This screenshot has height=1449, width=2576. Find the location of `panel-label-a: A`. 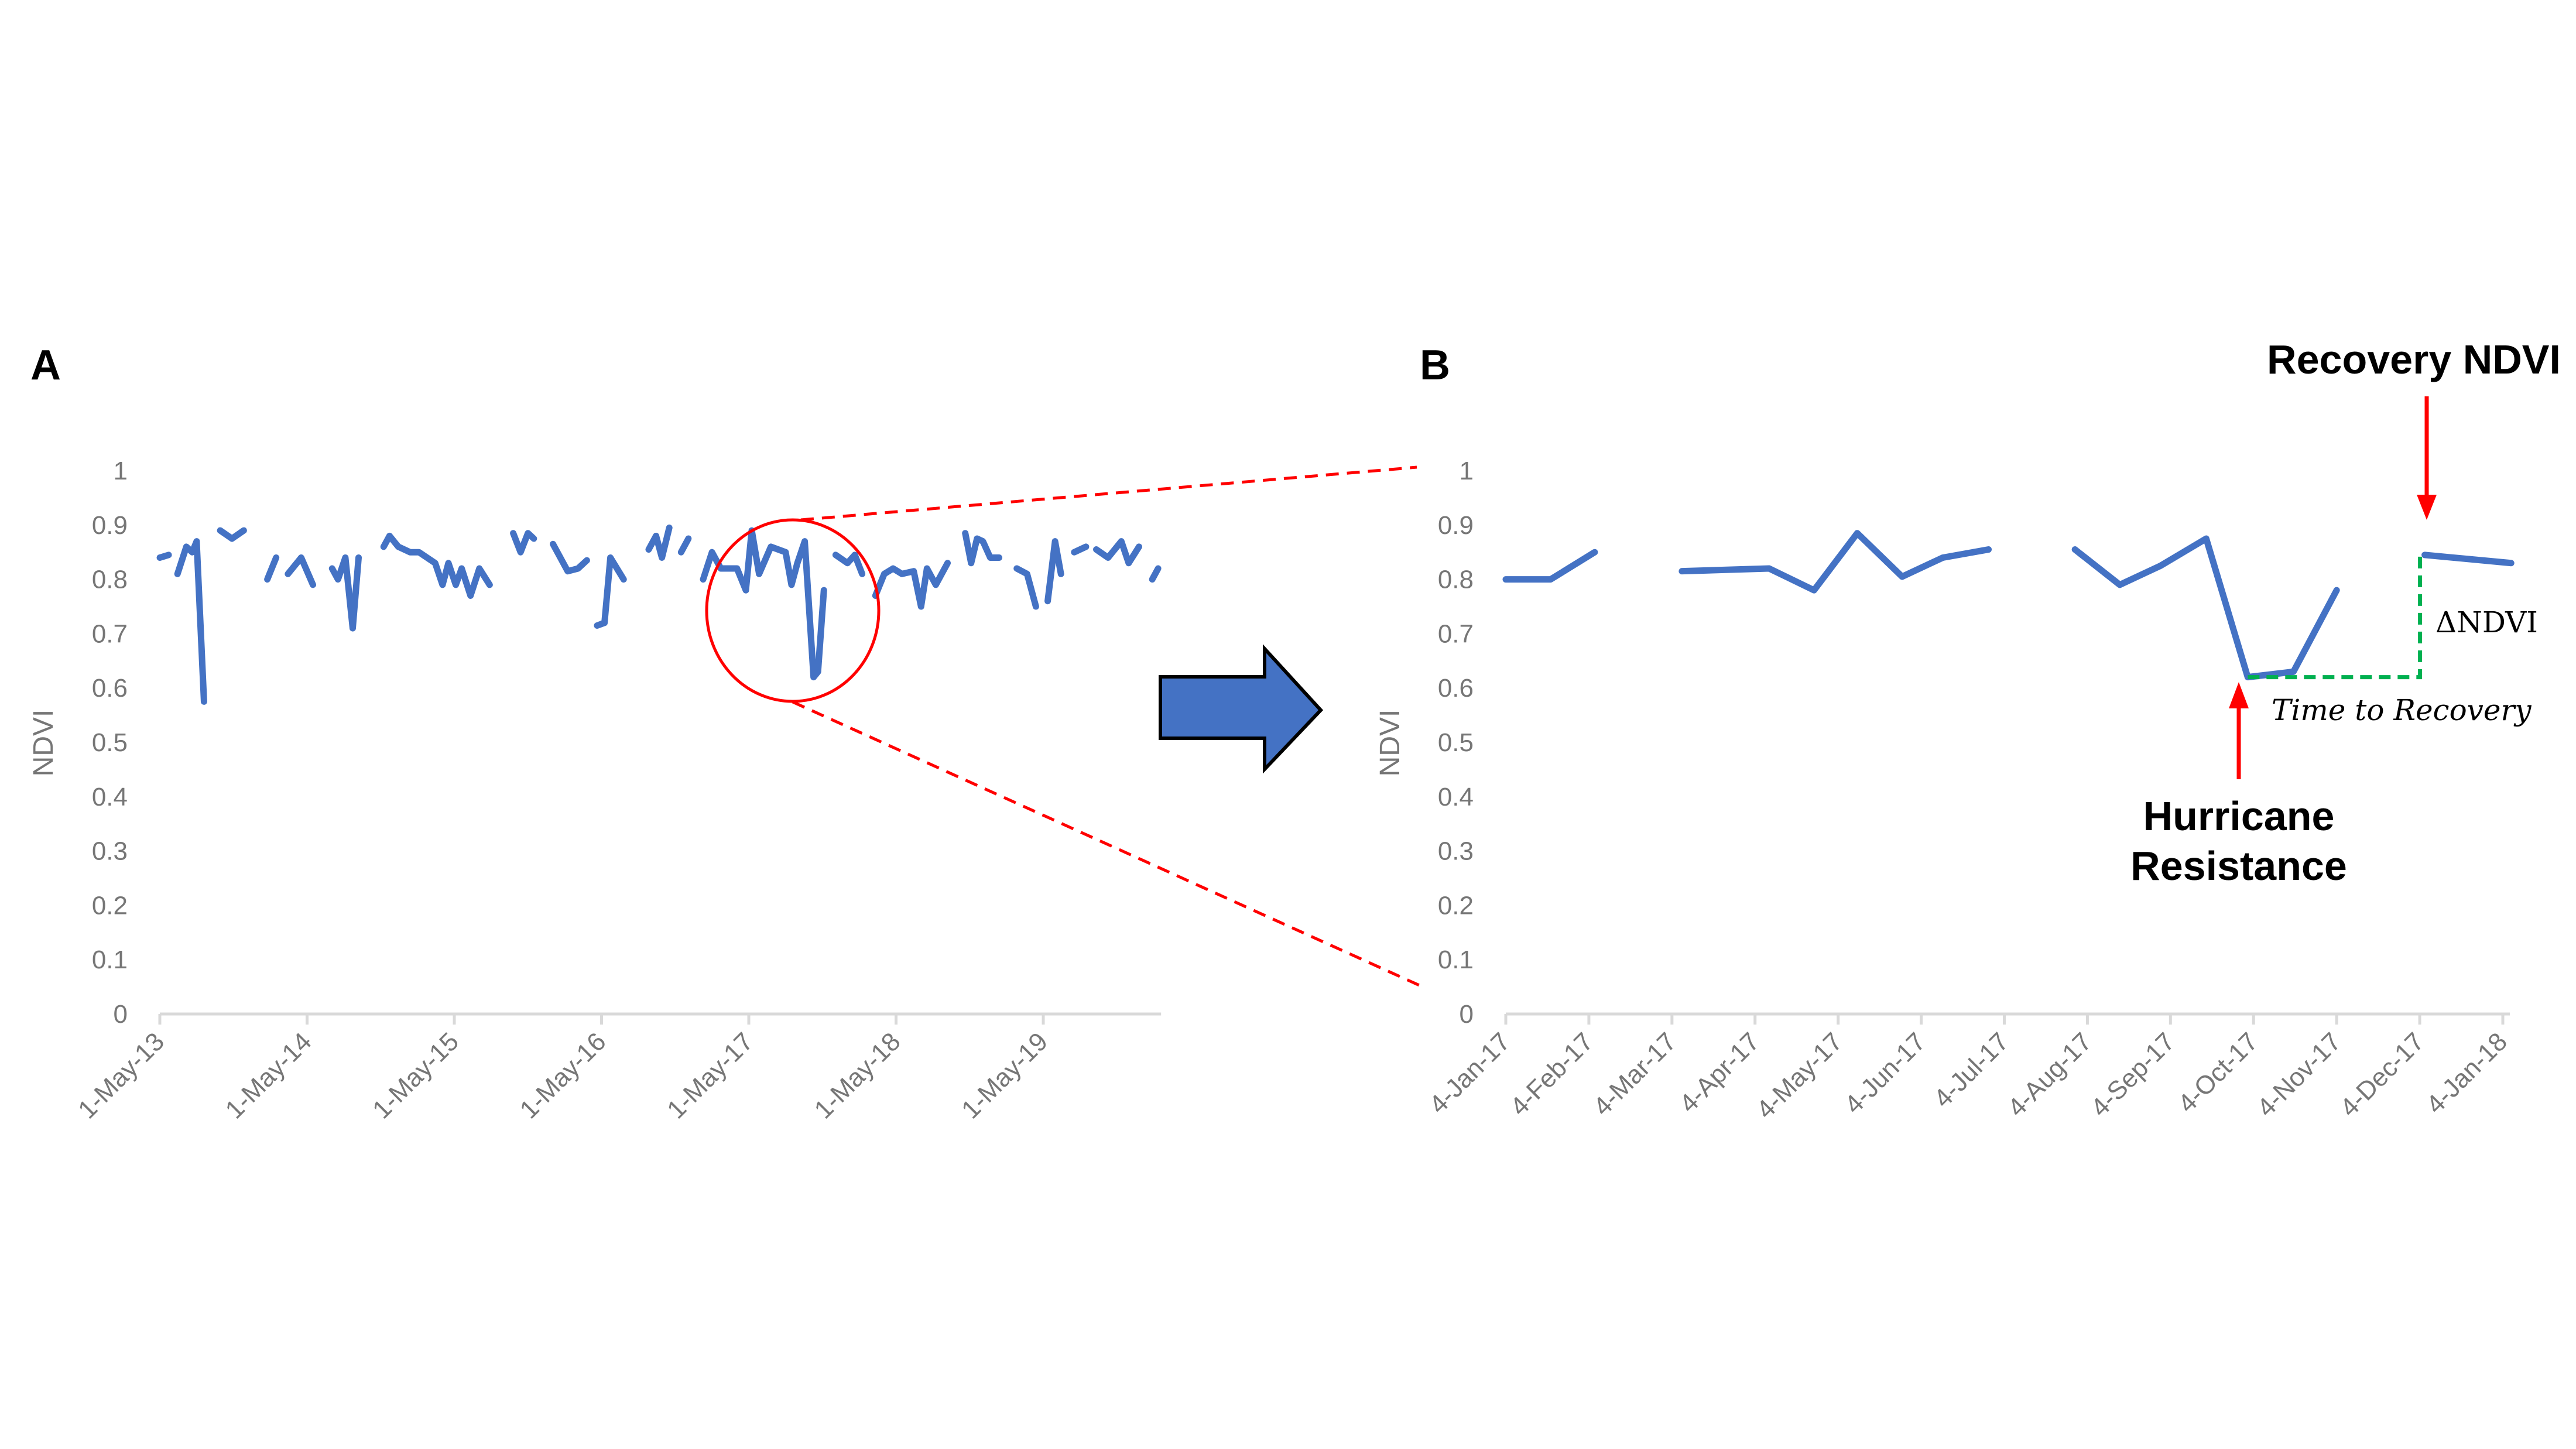

panel-label-a: A is located at coordinates (45, 365).